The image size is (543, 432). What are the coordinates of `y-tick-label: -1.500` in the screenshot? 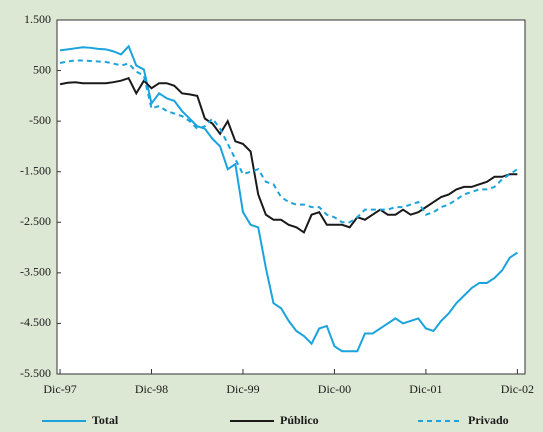 It's located at (35, 170).